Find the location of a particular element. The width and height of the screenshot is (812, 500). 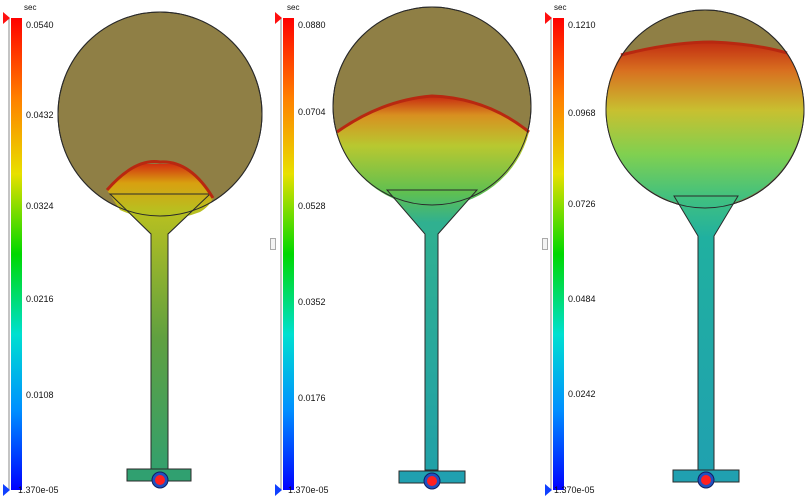

legend-tick-label: 0.0216 is located at coordinates (40, 299).